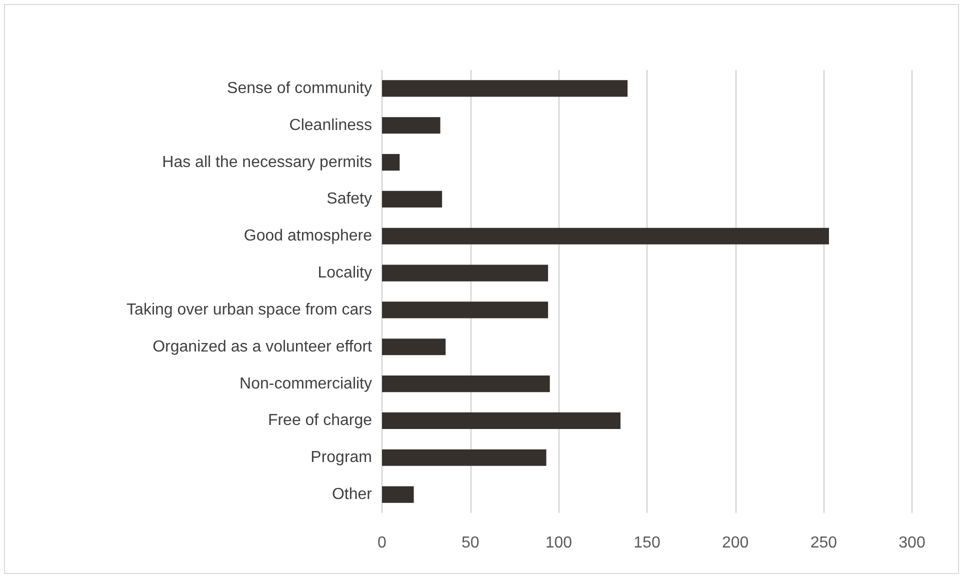  Describe the element at coordinates (349, 199) in the screenshot. I see `y-tick-label: Safety` at that location.